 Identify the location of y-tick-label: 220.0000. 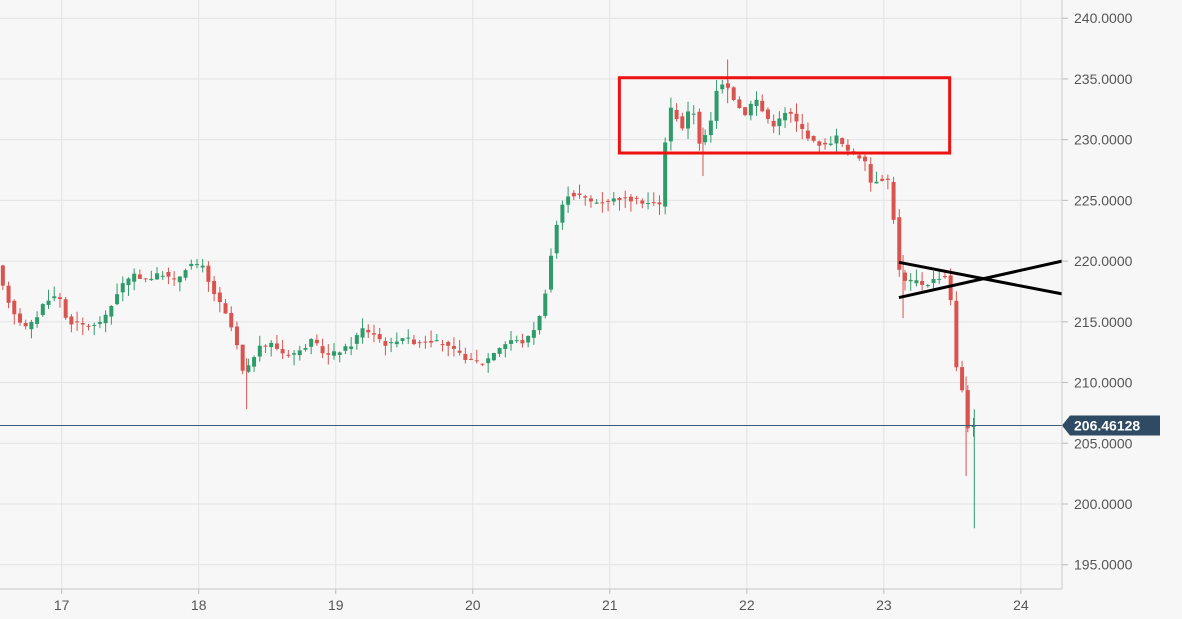
(1103, 261).